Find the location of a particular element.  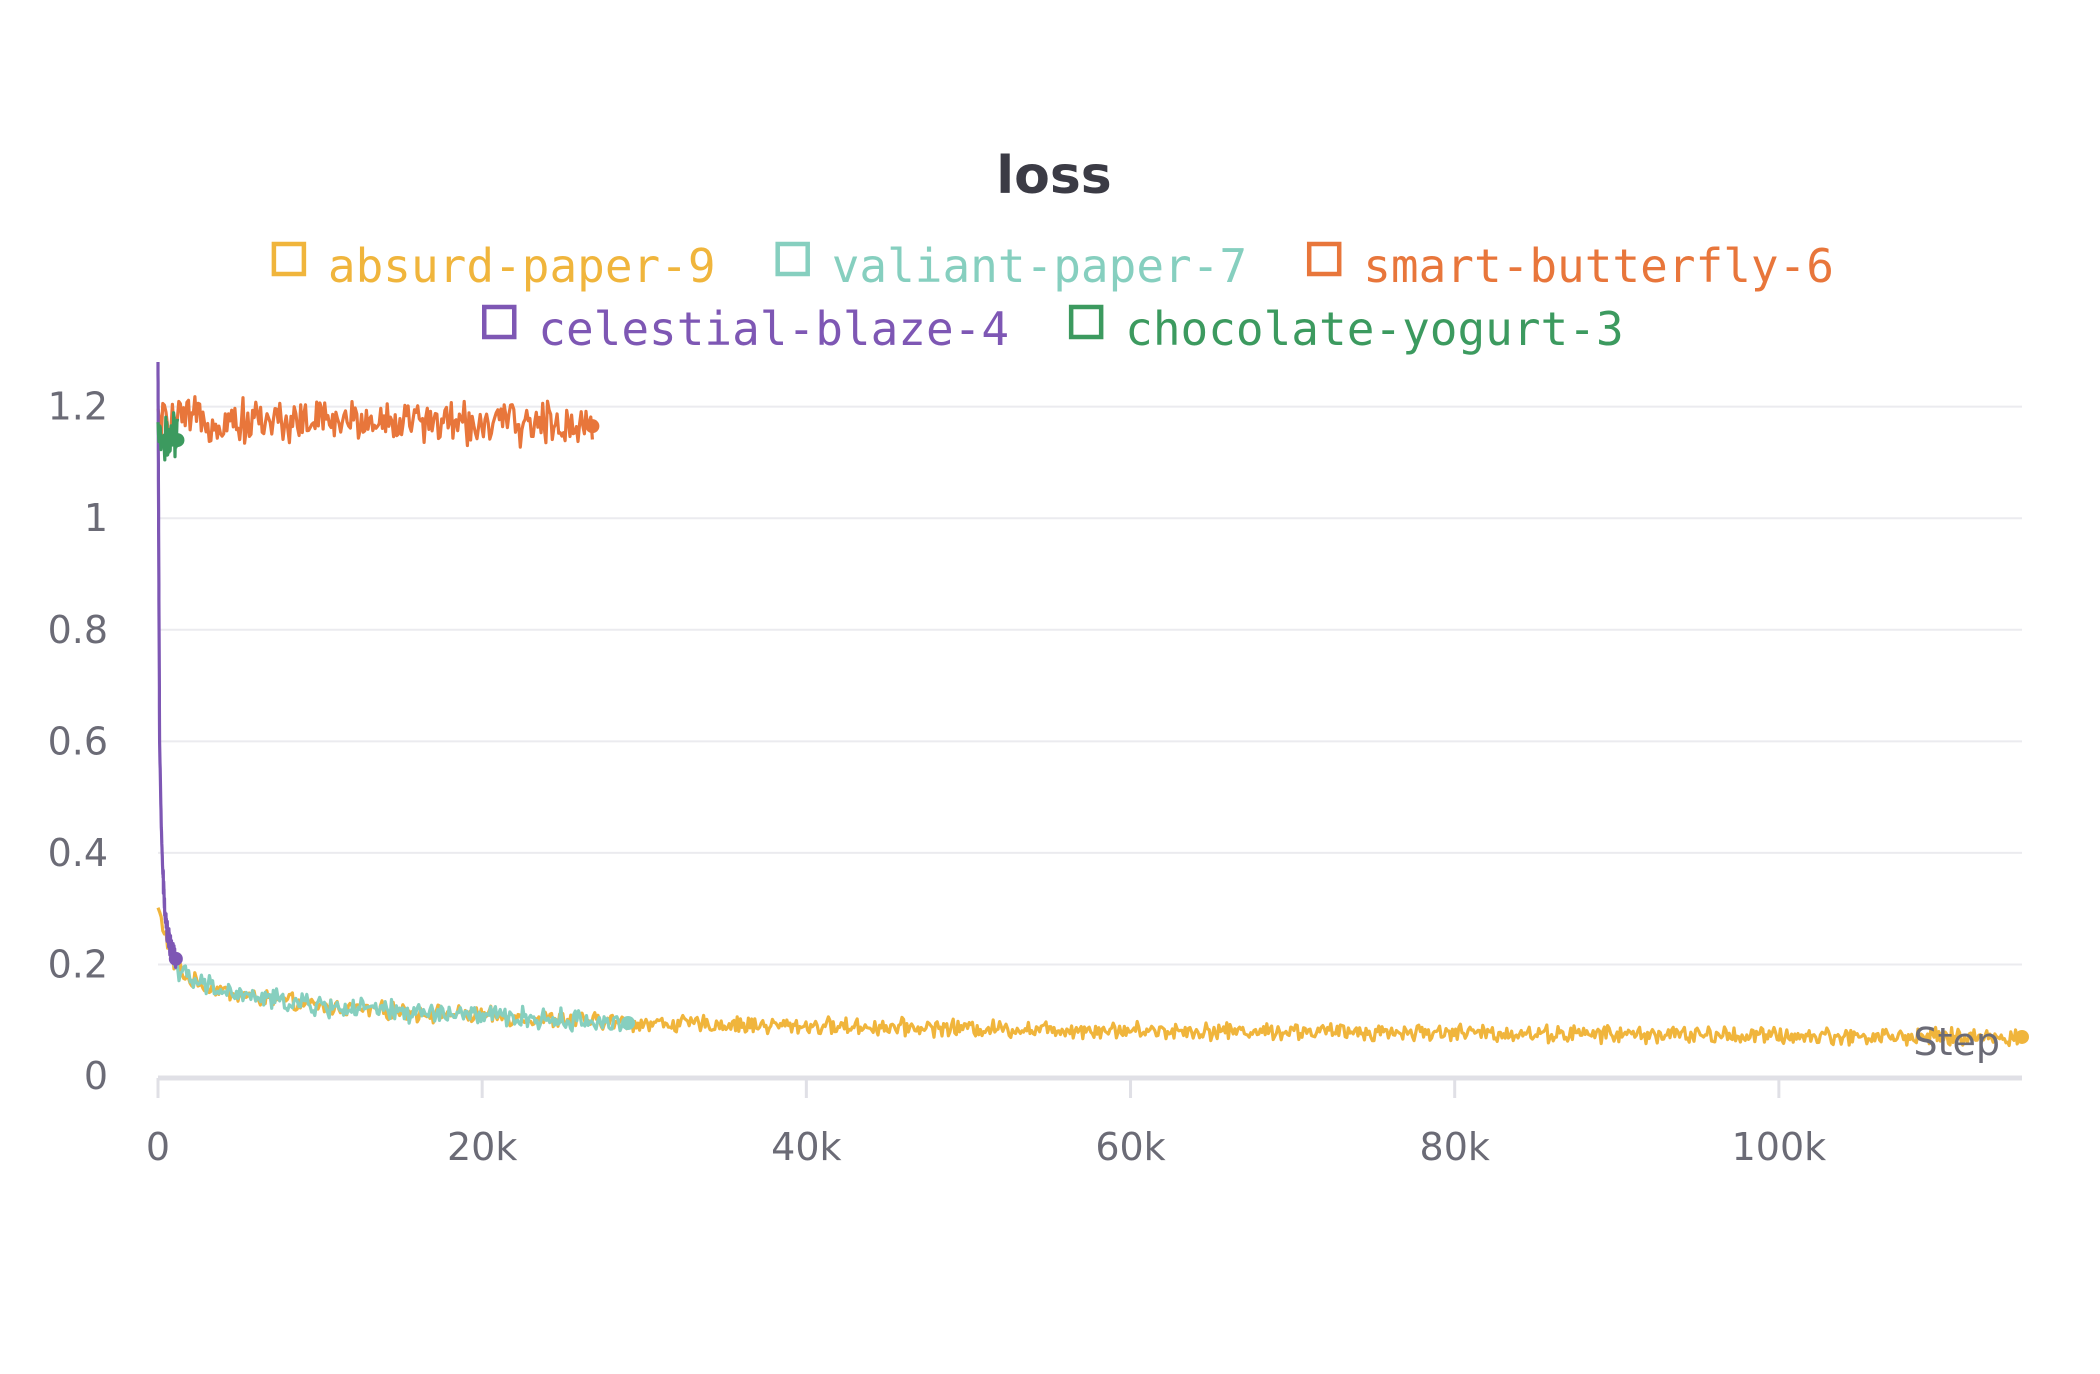

x-axis-label: Step is located at coordinates (1956, 1042).